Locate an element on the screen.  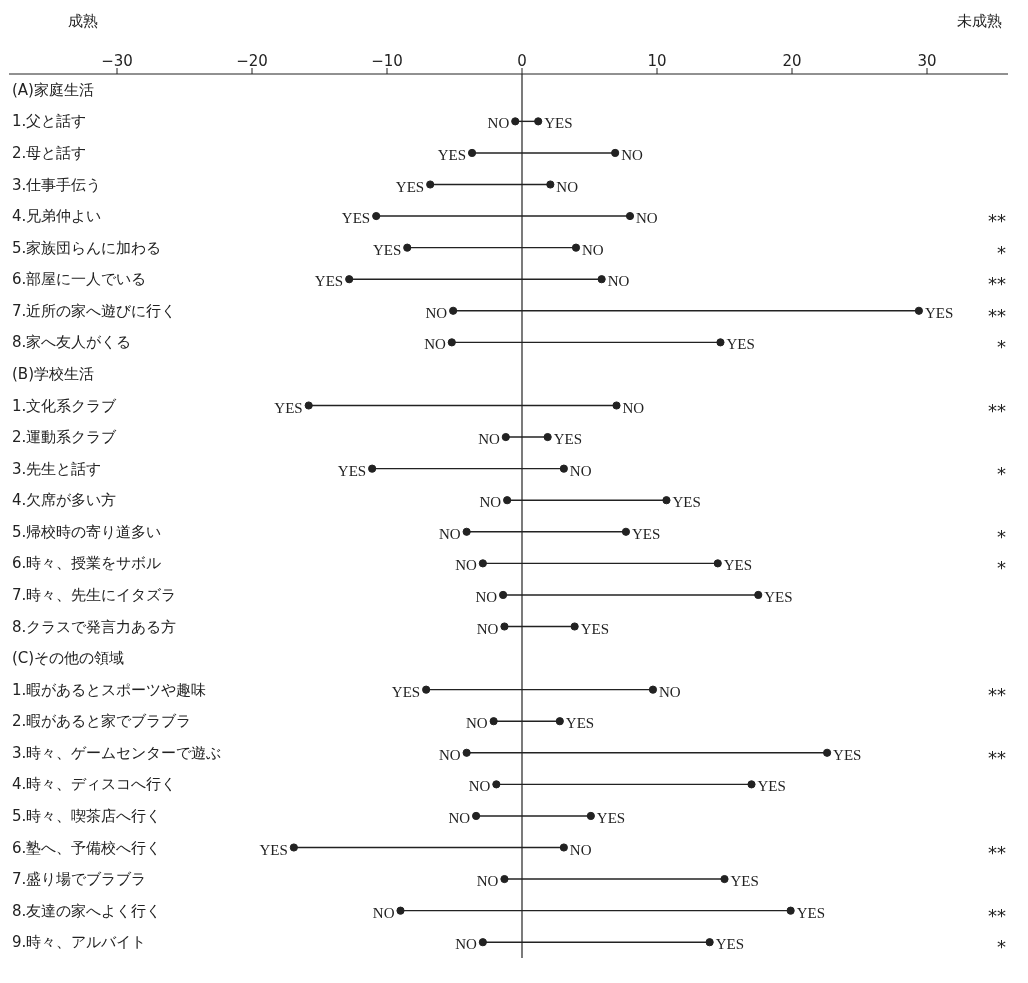
y-tick-label: 8.友達の家へよく行く is located at coordinates (87, 910).